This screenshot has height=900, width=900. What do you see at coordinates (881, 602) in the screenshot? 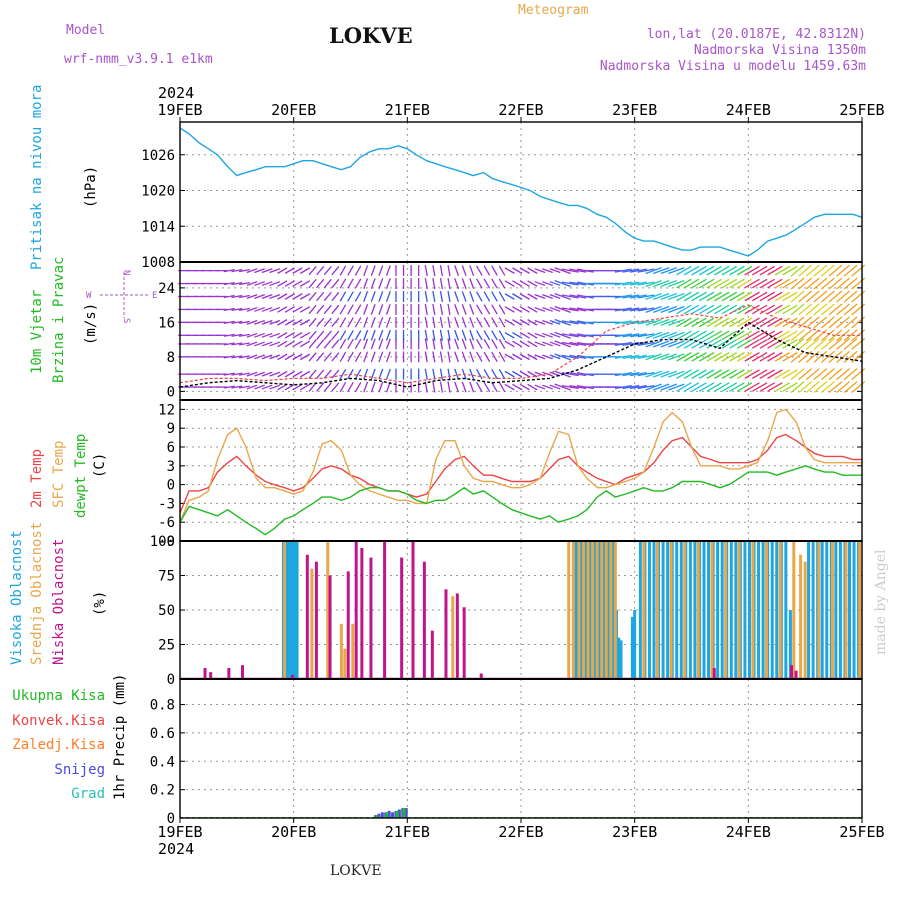
I see `credit-label: made by Angel` at bounding box center [881, 602].